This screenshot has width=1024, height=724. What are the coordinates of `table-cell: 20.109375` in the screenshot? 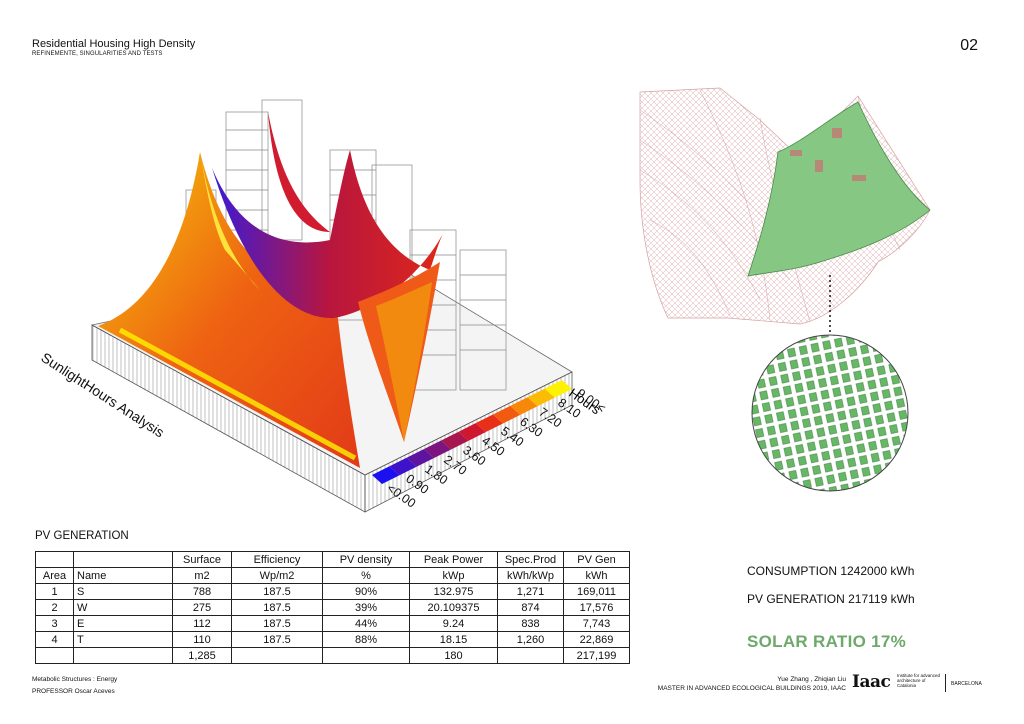 It's located at (453, 607).